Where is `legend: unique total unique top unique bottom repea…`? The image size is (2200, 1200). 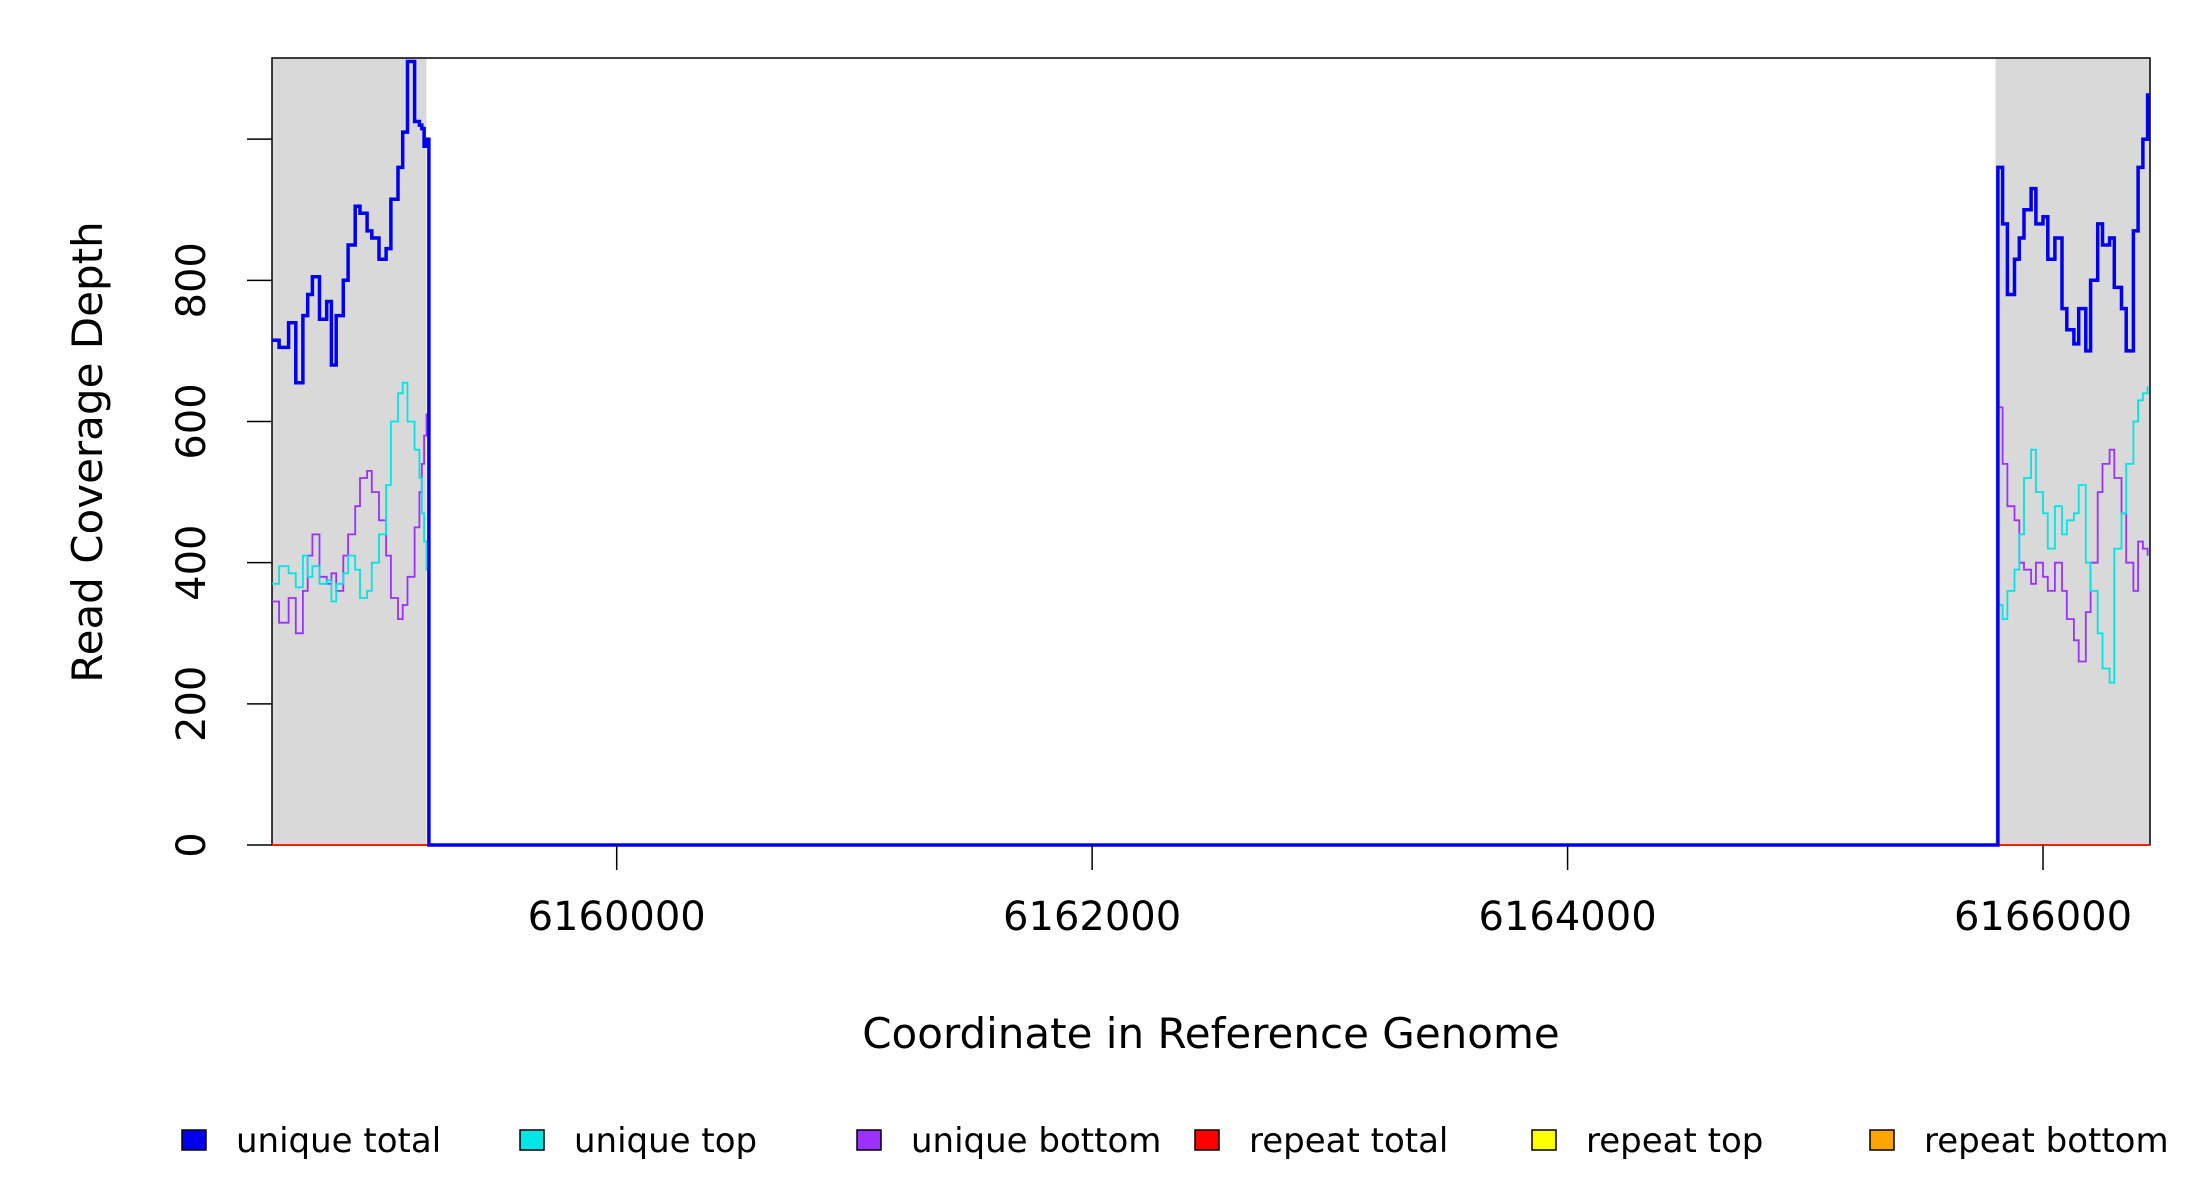
legend: unique total unique top unique bottom repea… is located at coordinates (1175, 1141).